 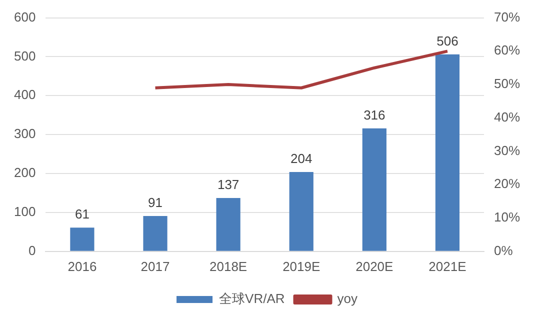 I want to click on y2-tick-label: 10%, so click(x=507, y=217).